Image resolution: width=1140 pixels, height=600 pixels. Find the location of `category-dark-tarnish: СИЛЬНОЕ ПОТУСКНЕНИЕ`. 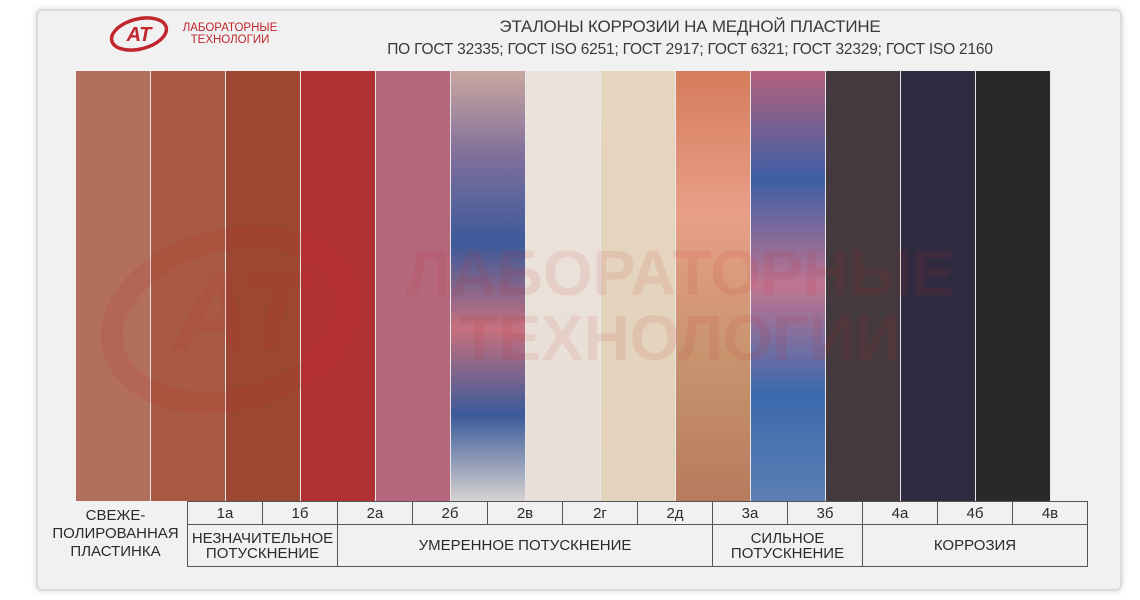

category-dark-tarnish: СИЛЬНОЕ ПОТУСКНЕНИЕ is located at coordinates (787, 545).